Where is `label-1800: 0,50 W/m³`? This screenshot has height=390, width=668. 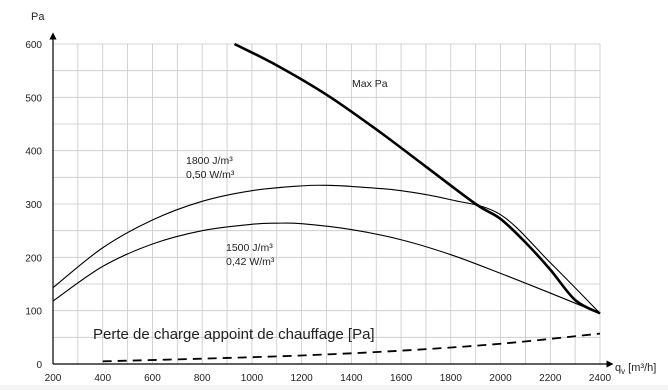 label-1800: 0,50 W/m³ is located at coordinates (210, 175).